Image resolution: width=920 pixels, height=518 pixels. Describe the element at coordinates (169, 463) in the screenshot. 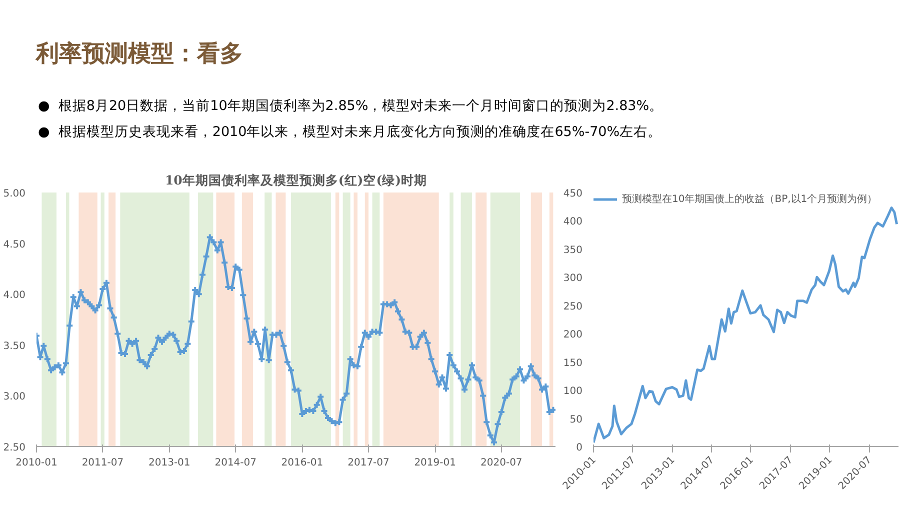

I see `x-tick-label: 2013-01` at that location.